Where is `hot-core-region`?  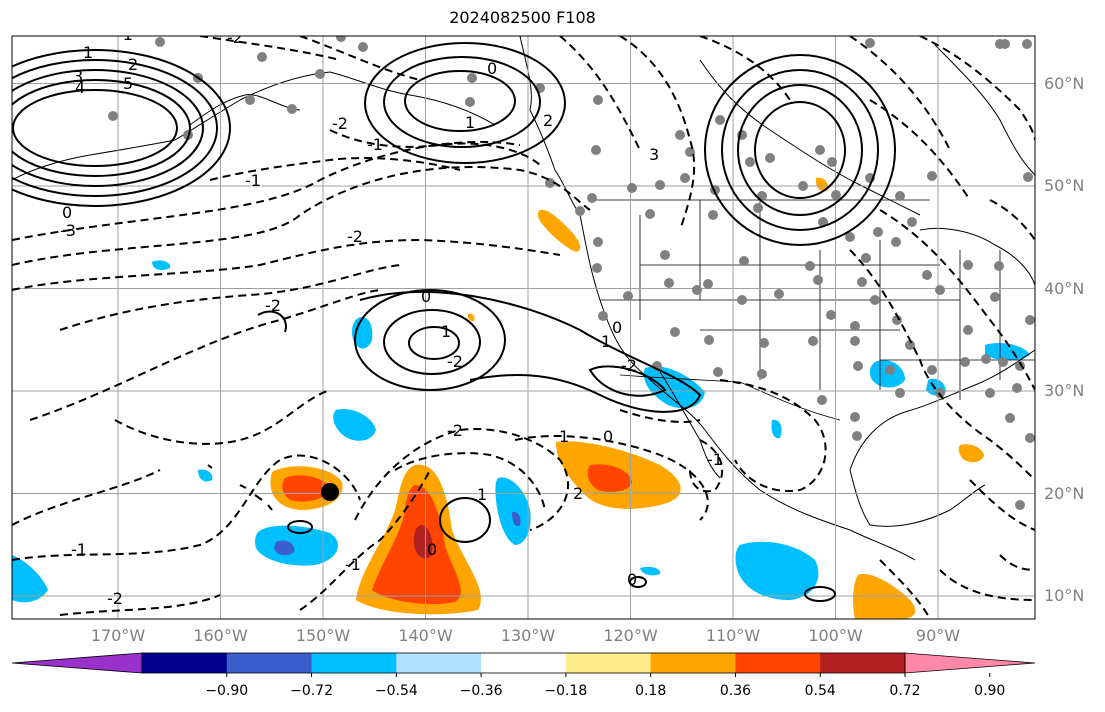 hot-core-region is located at coordinates (423, 542).